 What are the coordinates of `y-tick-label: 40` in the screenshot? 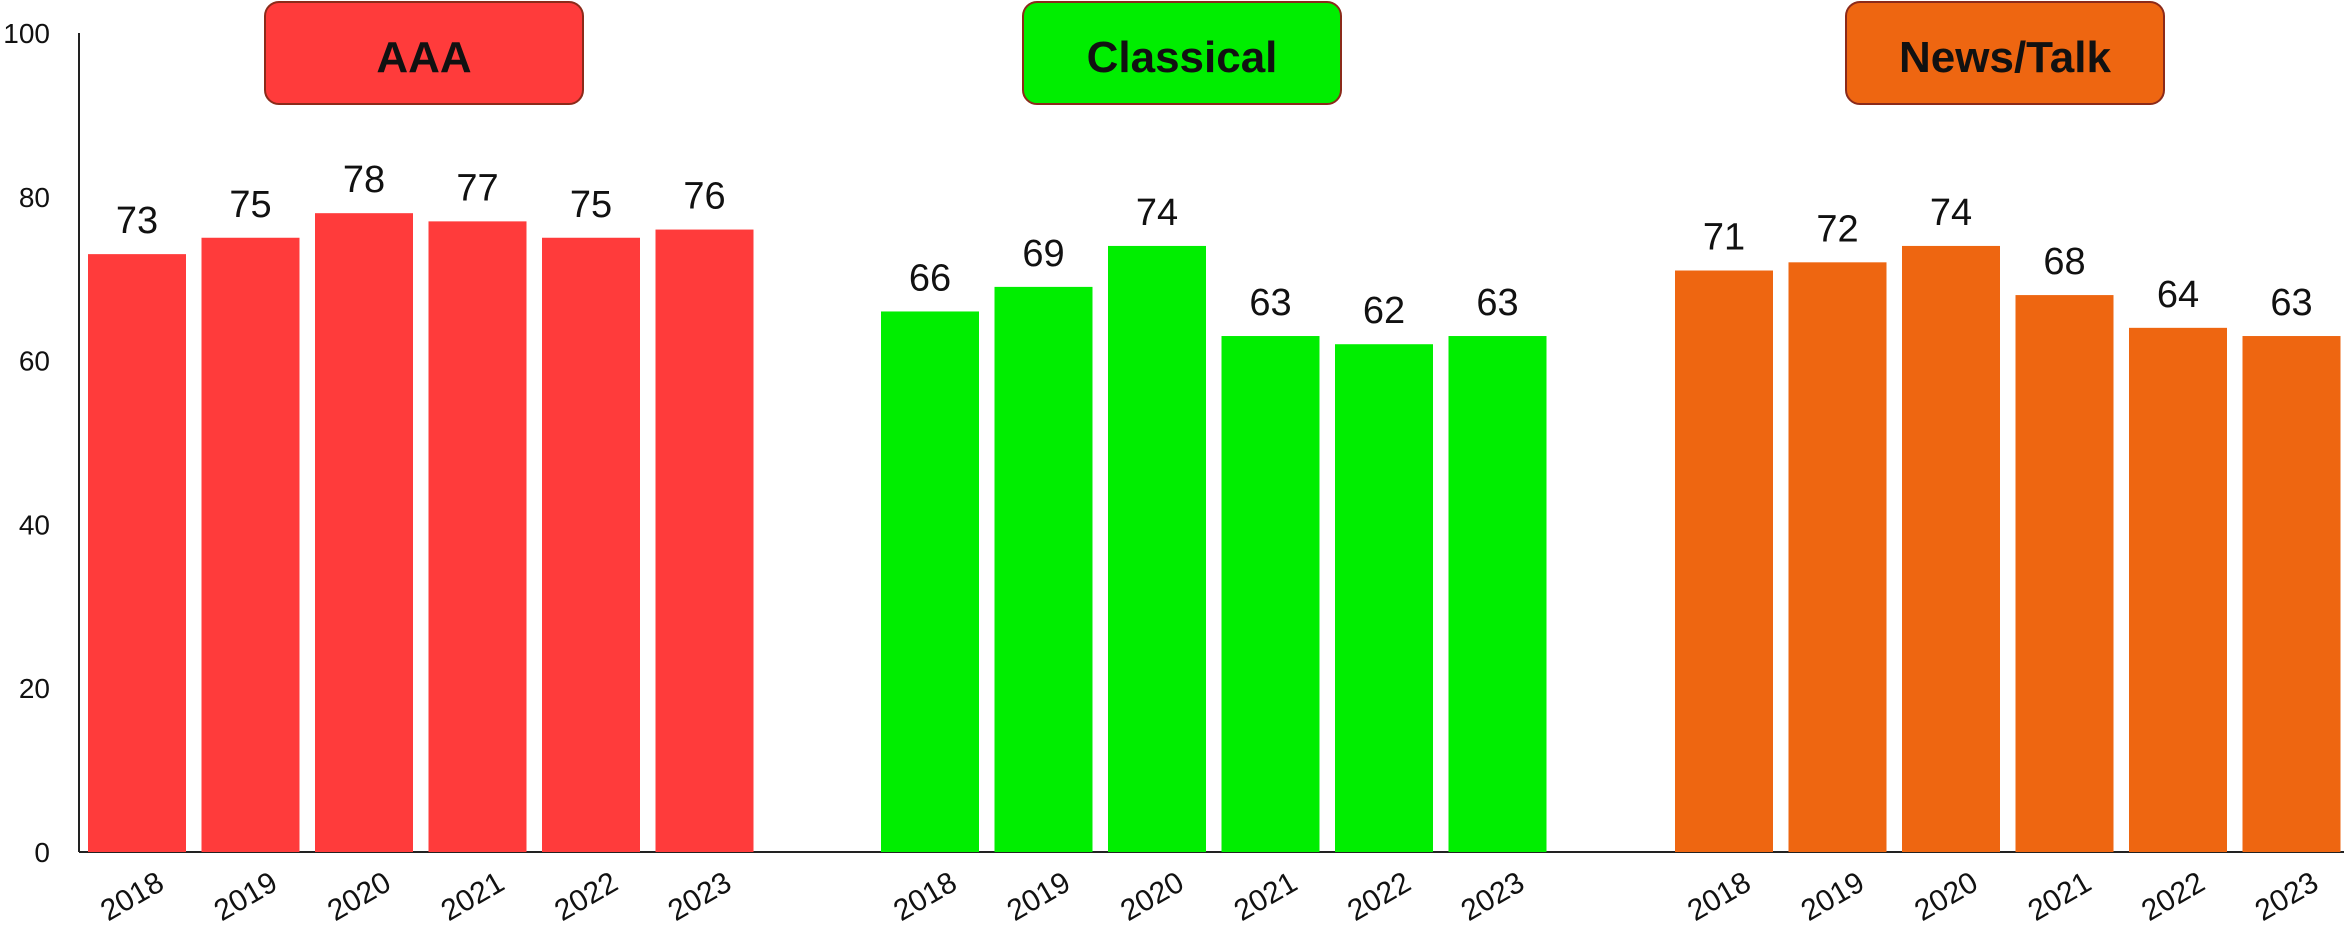 It's located at (34, 524).